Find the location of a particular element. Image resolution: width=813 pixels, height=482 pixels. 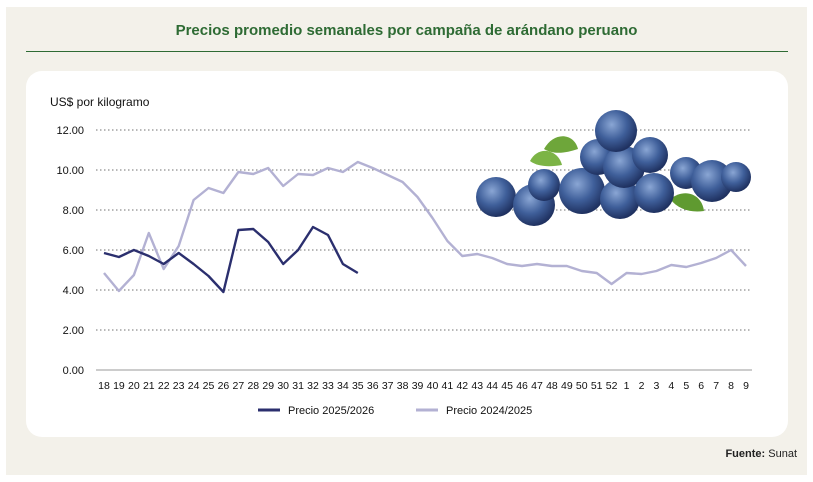

source-note: Fuente: Sunat is located at coordinates (761, 454).